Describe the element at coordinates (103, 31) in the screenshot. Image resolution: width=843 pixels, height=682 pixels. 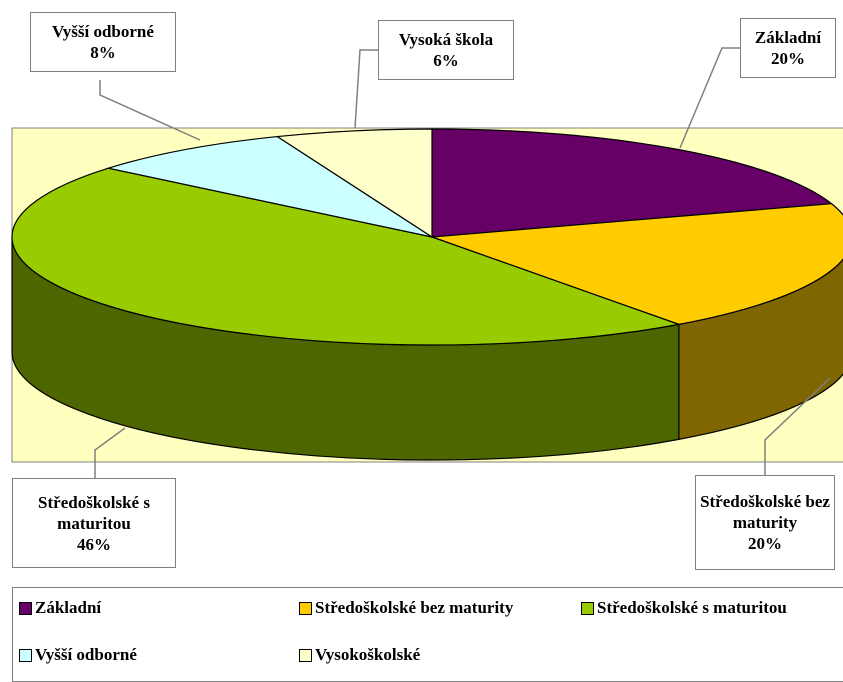
I see `label-name: Vyšší odborné` at that location.